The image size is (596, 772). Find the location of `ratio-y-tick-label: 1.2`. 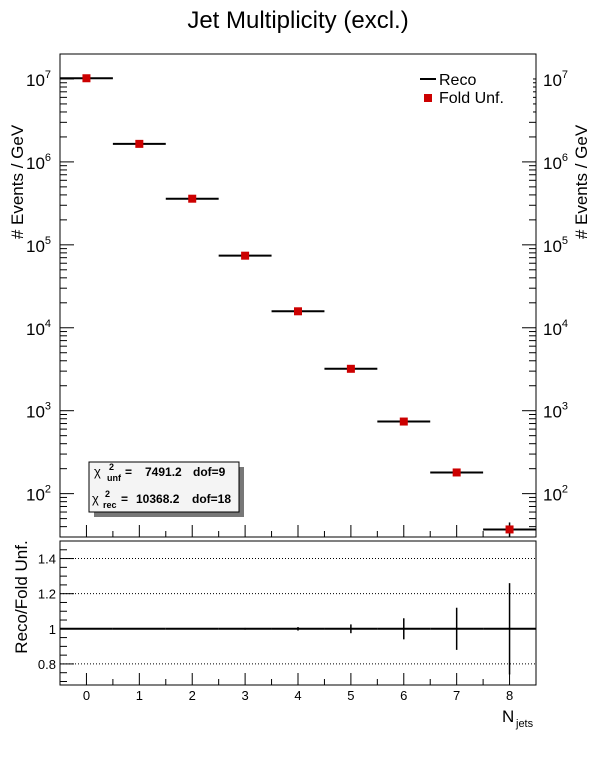

ratio-y-tick-label: 1.2 is located at coordinates (47, 594).